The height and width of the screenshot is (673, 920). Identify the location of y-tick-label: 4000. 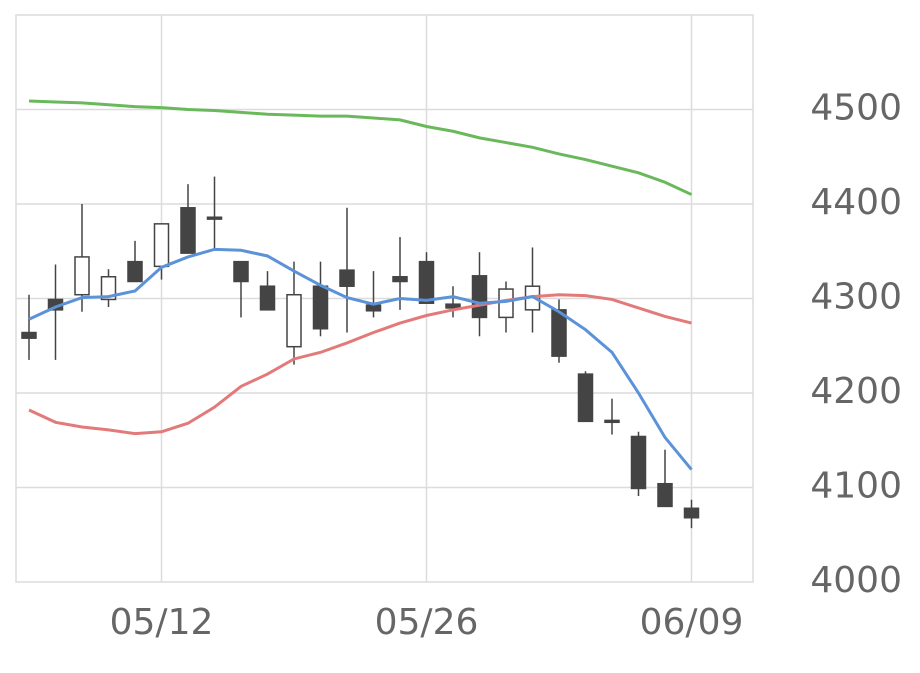
(856, 580).